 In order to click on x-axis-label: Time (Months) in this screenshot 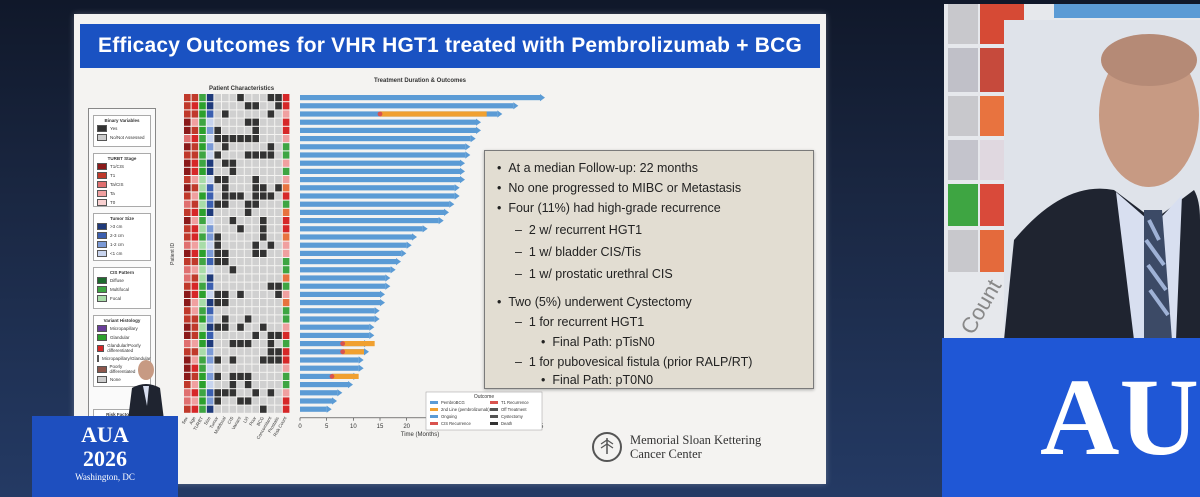, I will do `click(420, 435)`.